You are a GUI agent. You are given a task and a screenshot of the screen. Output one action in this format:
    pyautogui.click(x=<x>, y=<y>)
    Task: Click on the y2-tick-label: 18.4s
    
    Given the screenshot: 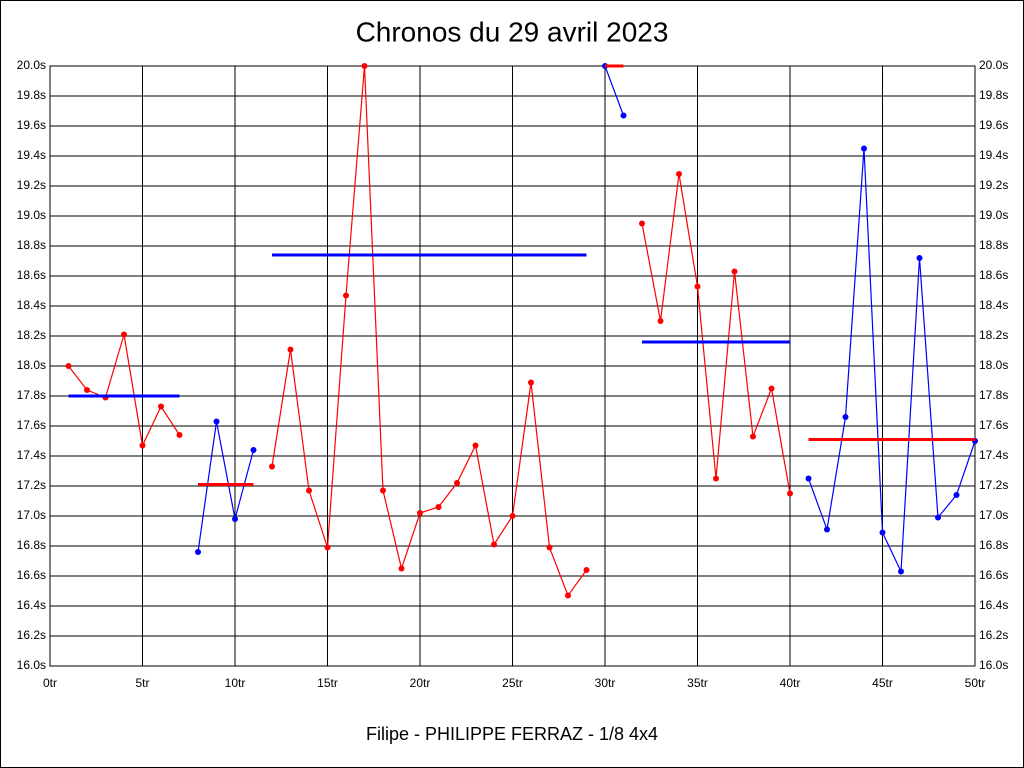 What is the action you would take?
    pyautogui.click(x=993, y=305)
    